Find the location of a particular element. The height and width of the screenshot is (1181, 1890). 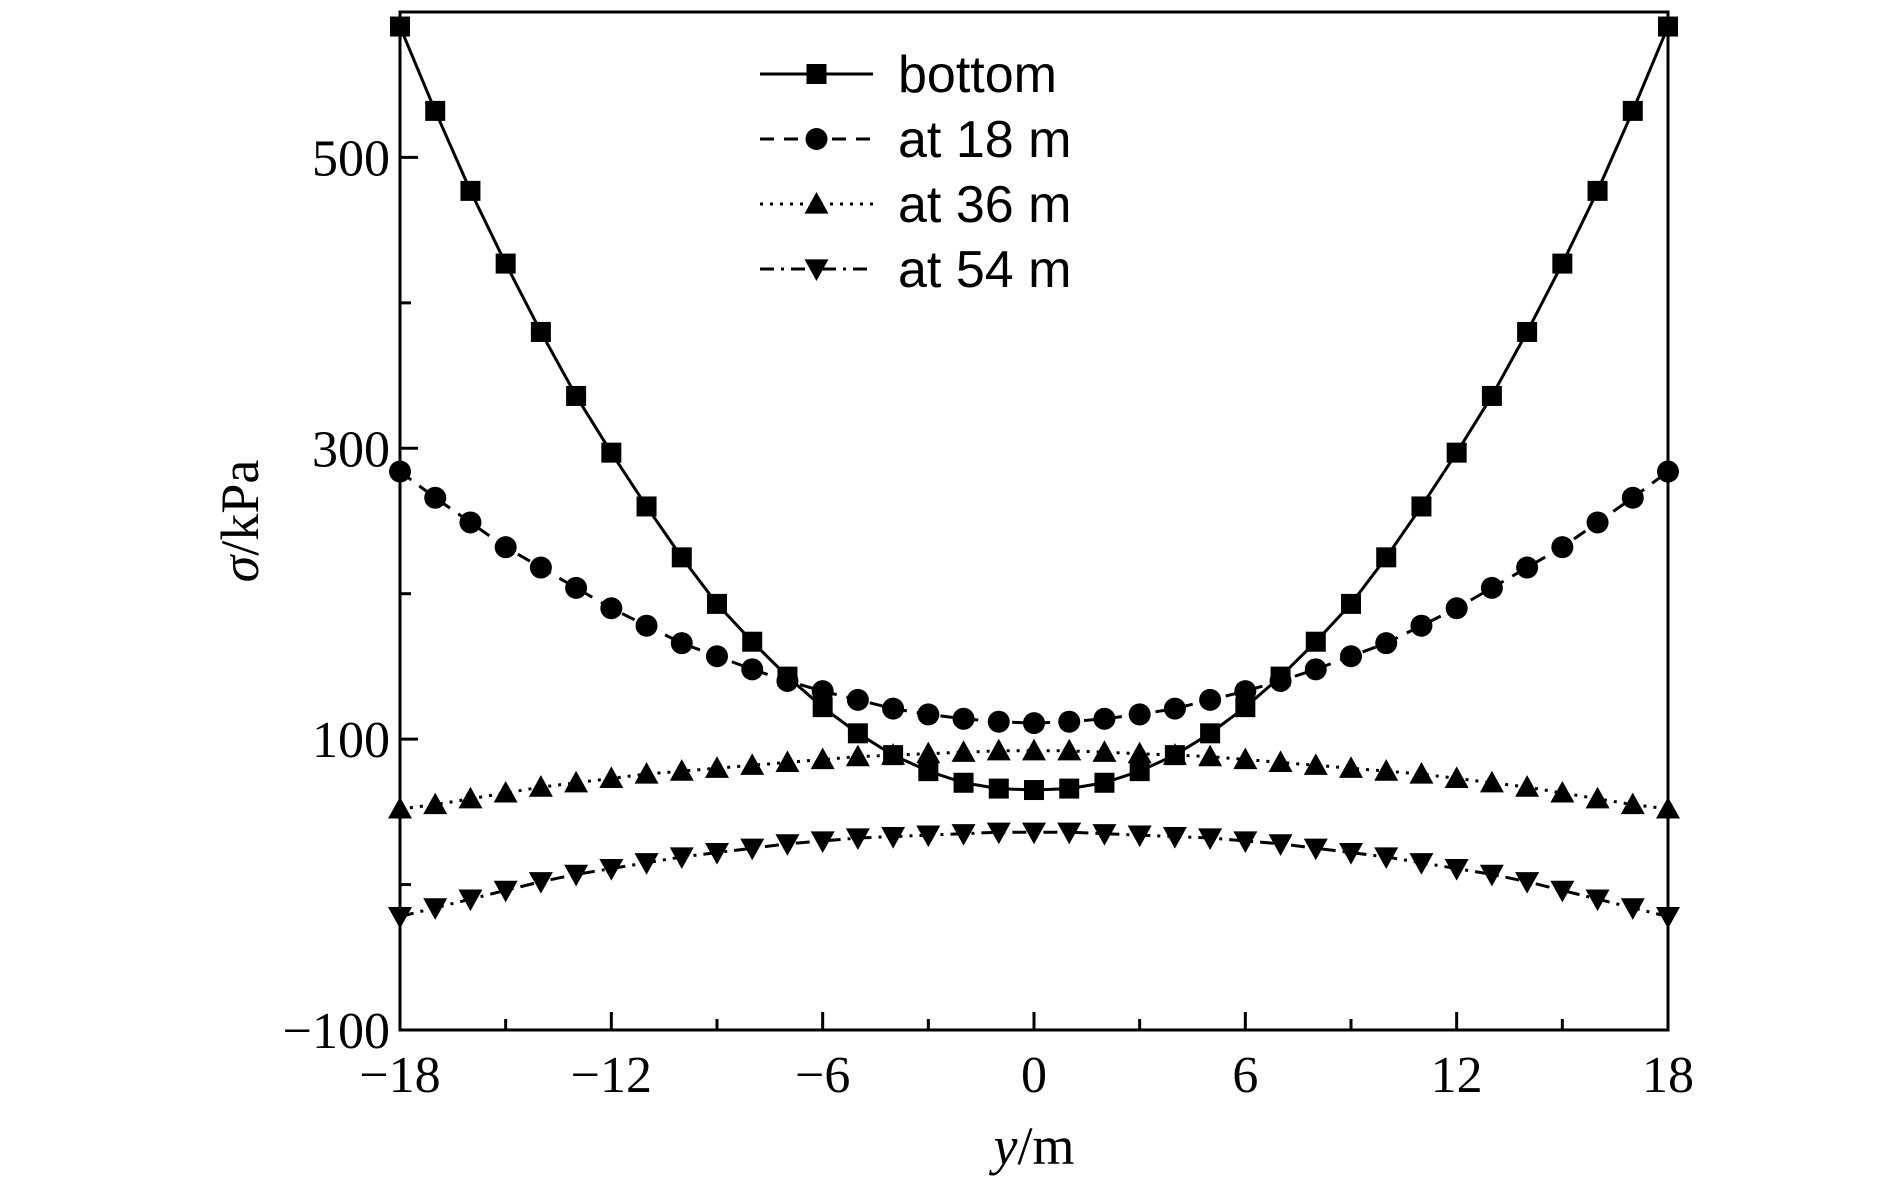

legend-marker is located at coordinates (816, 203).